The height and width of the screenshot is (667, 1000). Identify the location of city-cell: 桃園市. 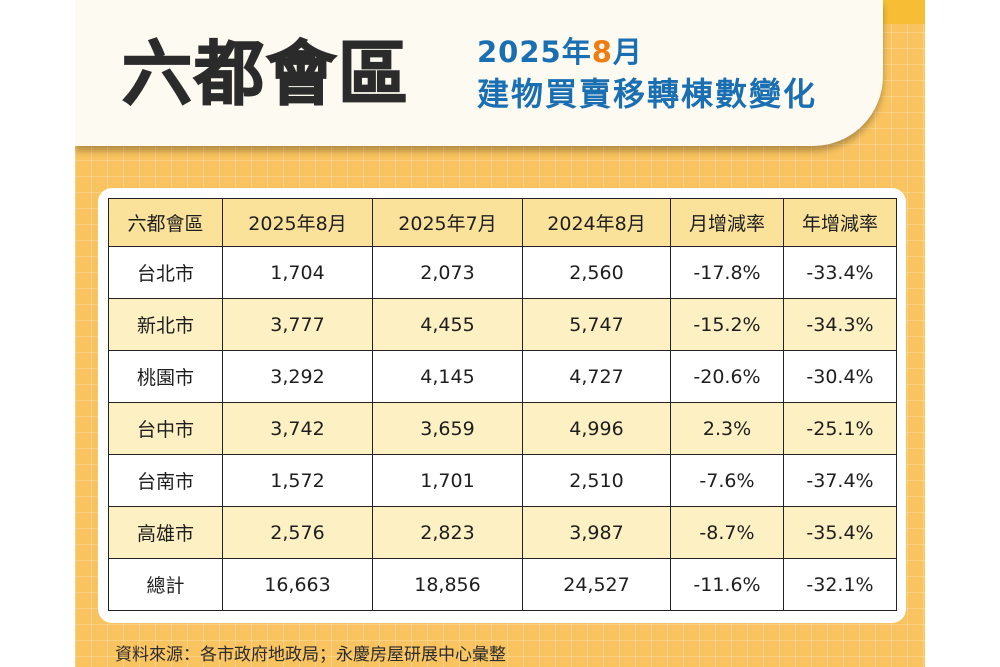
(165, 376).